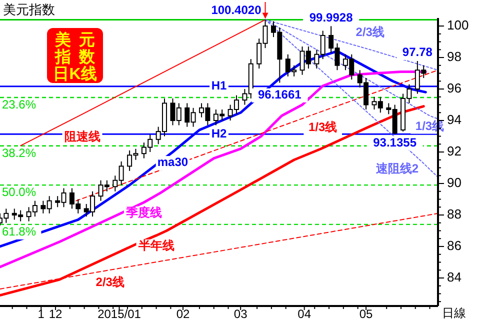 The image size is (480, 320). What do you see at coordinates (331, 17) in the screenshot?
I see `annotation: 99.9928` at bounding box center [331, 17].